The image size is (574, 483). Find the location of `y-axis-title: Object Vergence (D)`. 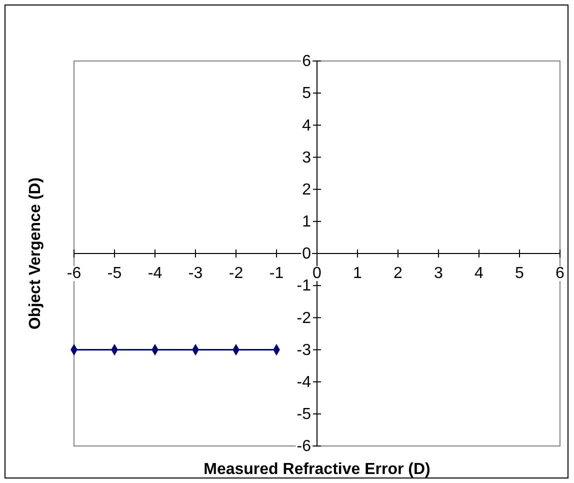

y-axis-title: Object Vergence (D) is located at coordinates (35, 253).